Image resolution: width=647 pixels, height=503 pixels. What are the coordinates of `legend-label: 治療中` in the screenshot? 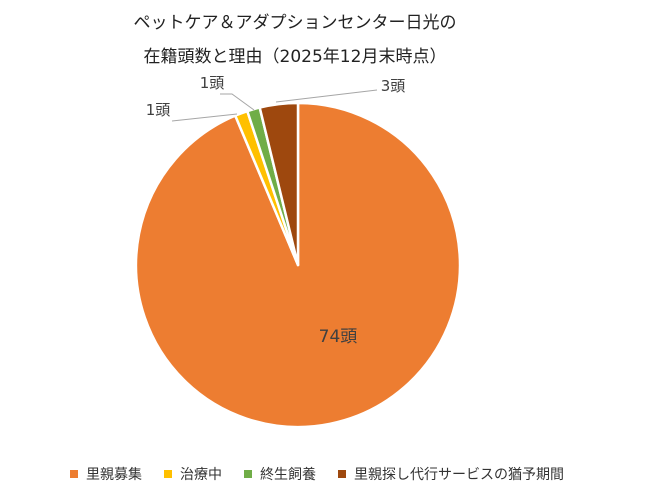 It's located at (201, 475).